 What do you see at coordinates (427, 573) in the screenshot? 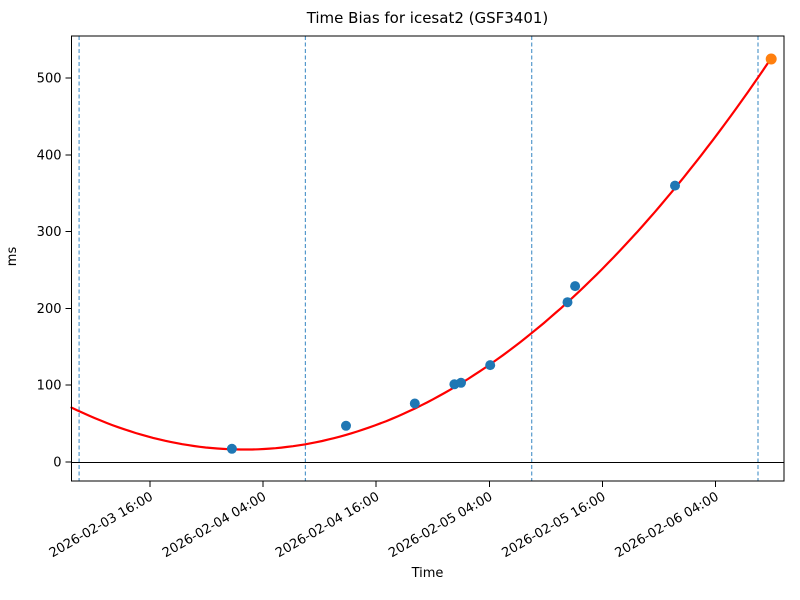
I see `x-axis-label: Time` at bounding box center [427, 573].